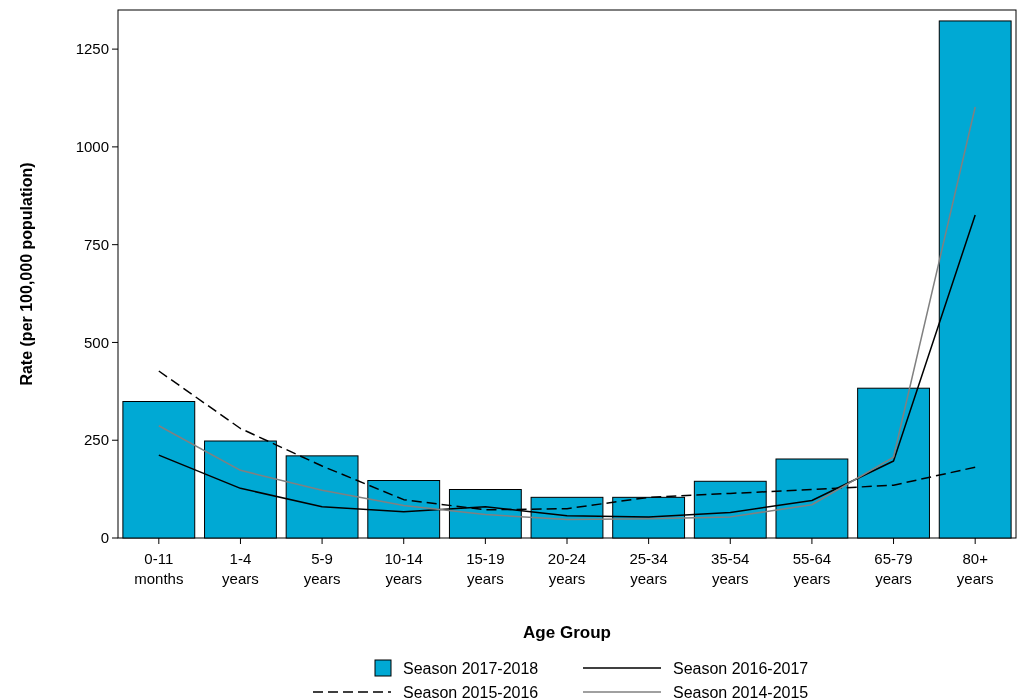  What do you see at coordinates (322, 568) in the screenshot?
I see `x-tick-label: 5-9 years` at bounding box center [322, 568].